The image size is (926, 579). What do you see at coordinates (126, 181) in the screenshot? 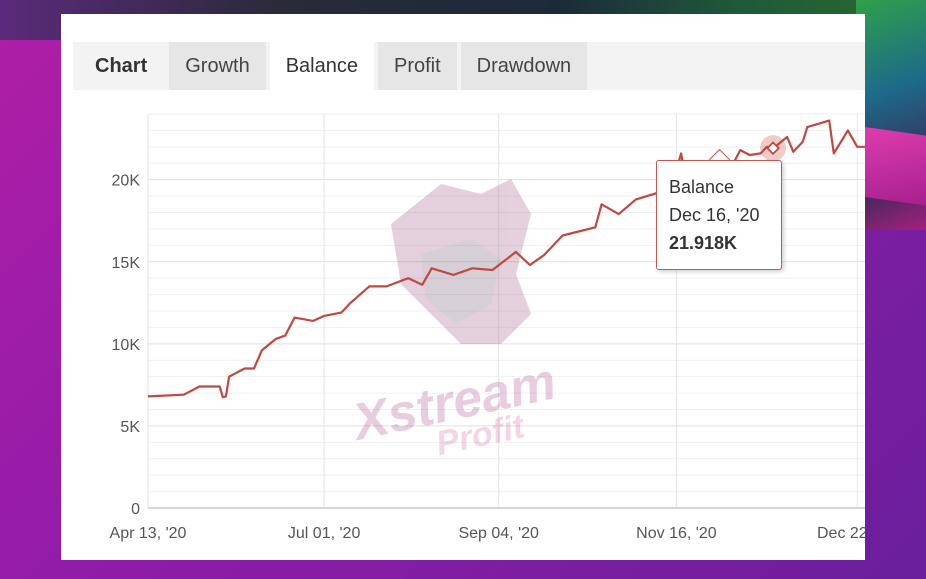
I see `y-tick-label: 20K` at bounding box center [126, 181].